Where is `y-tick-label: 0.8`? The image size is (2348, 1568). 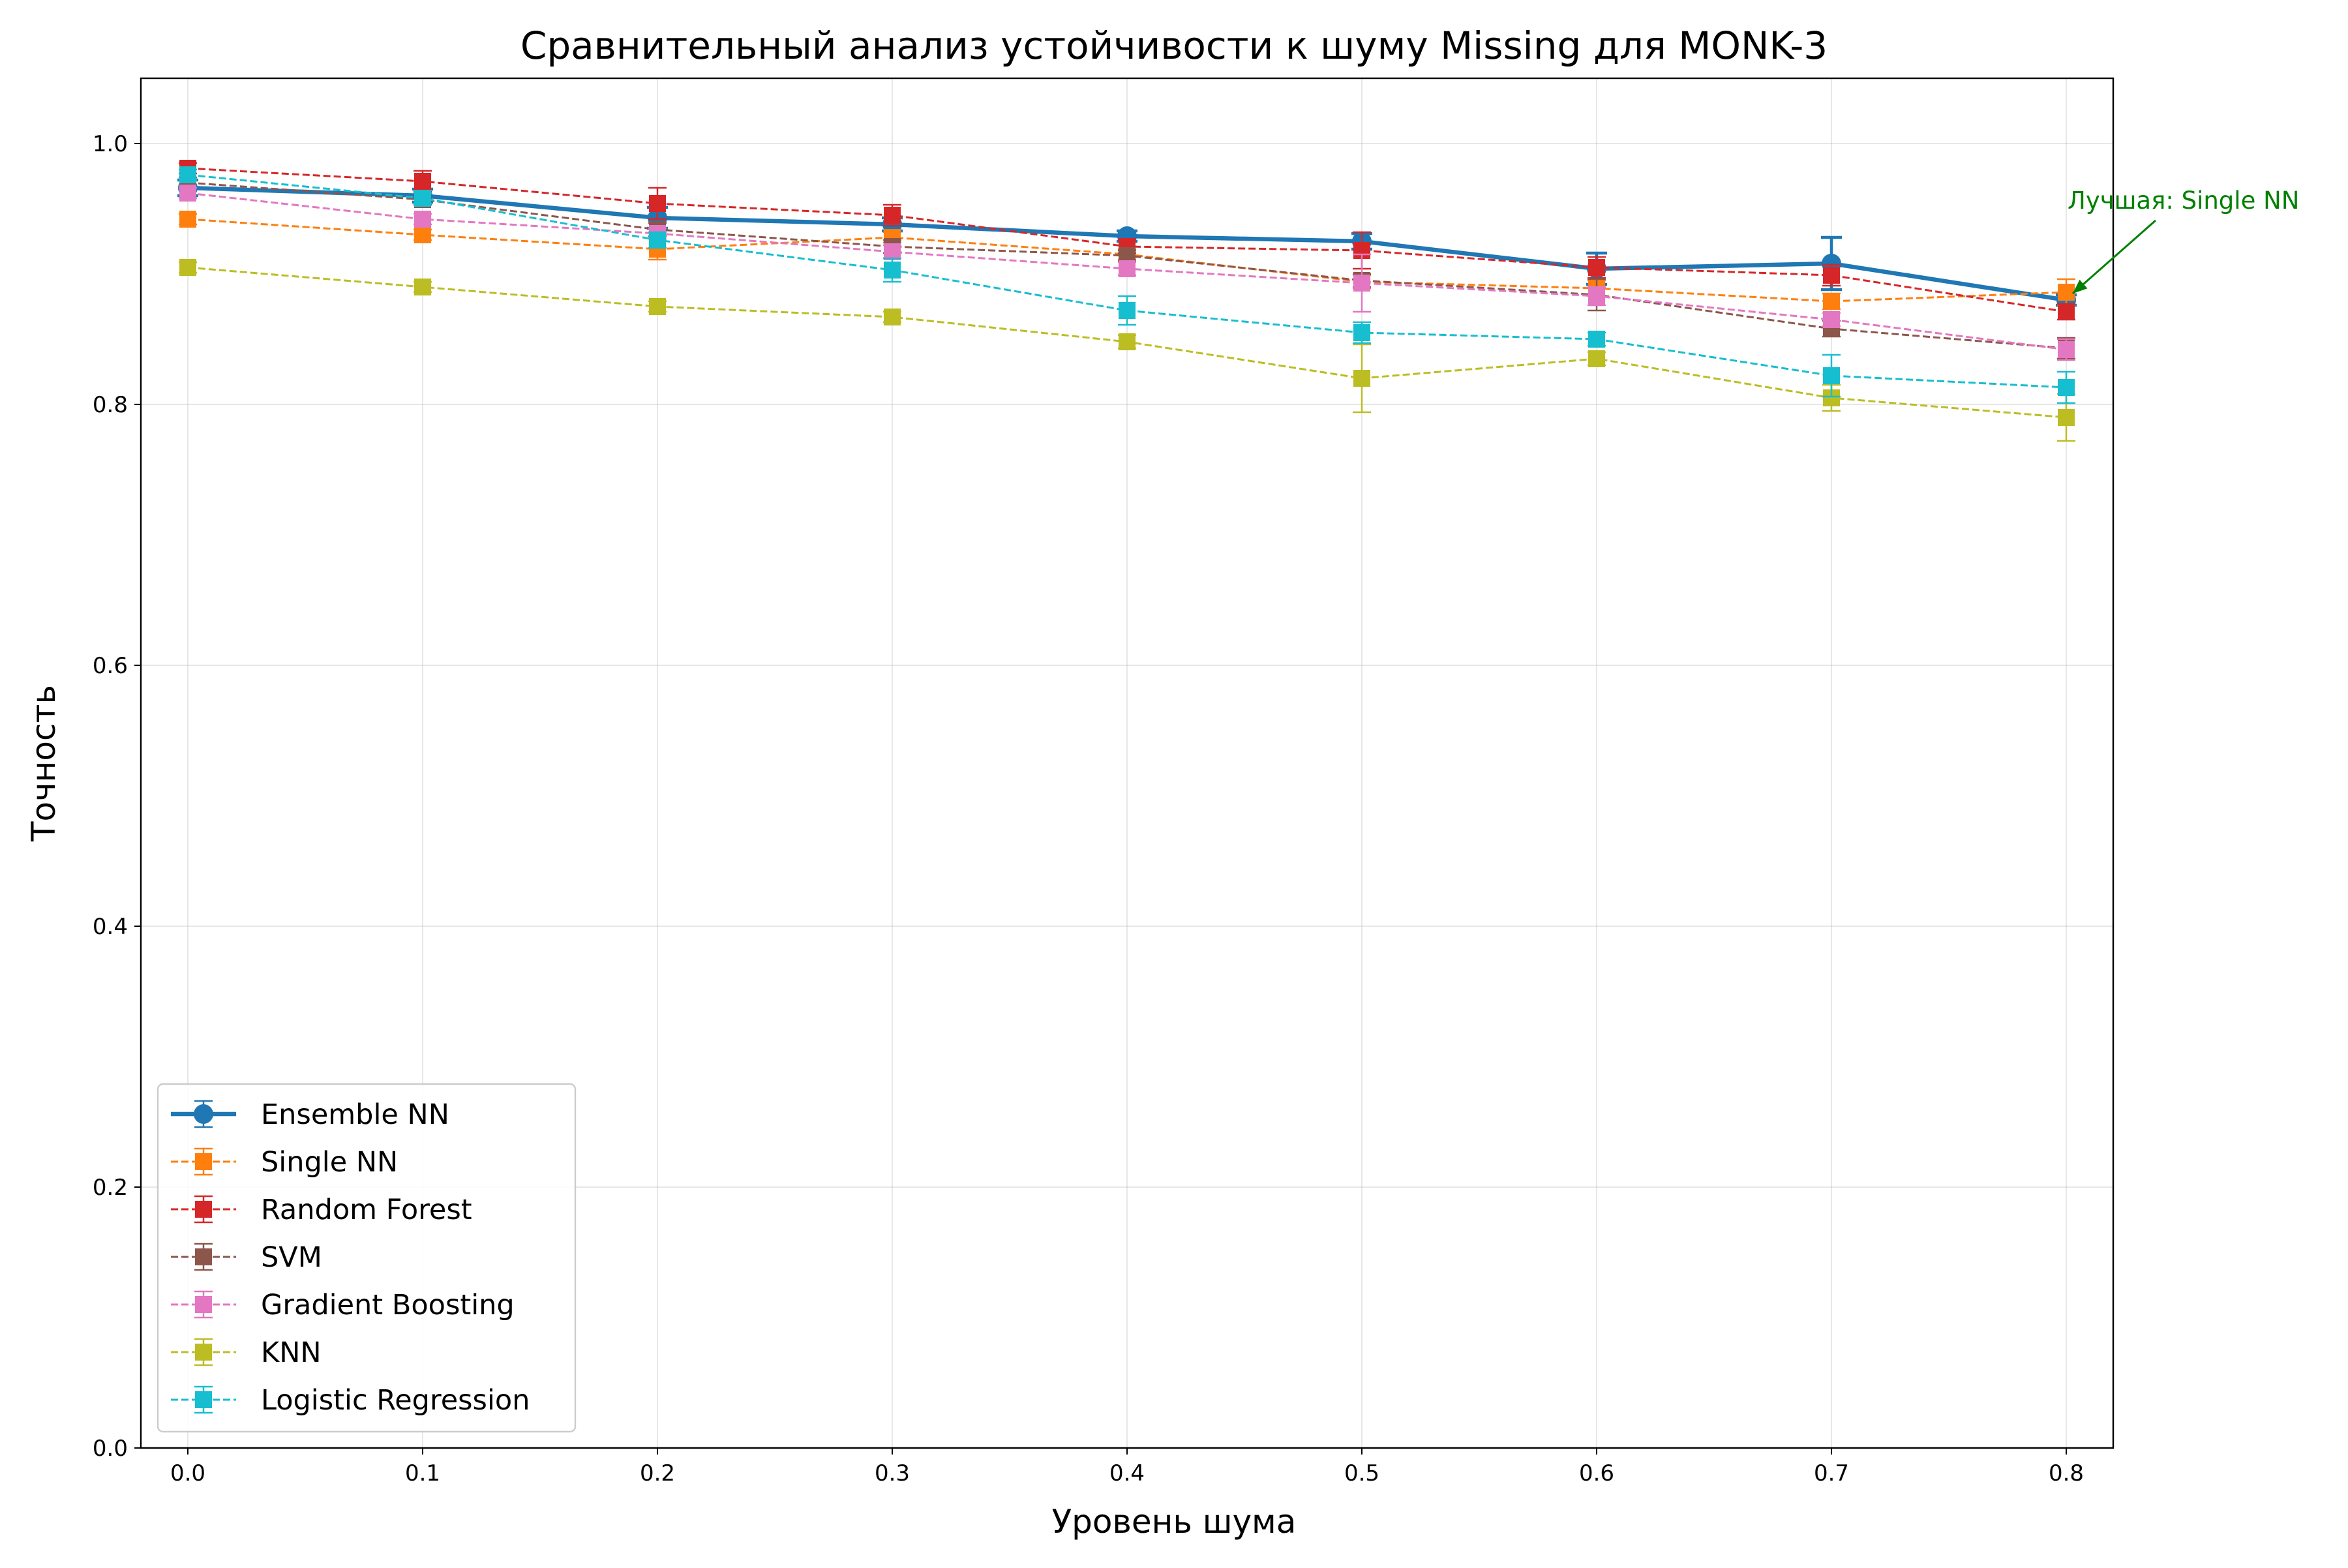 y-tick-label: 0.8 is located at coordinates (111, 405).